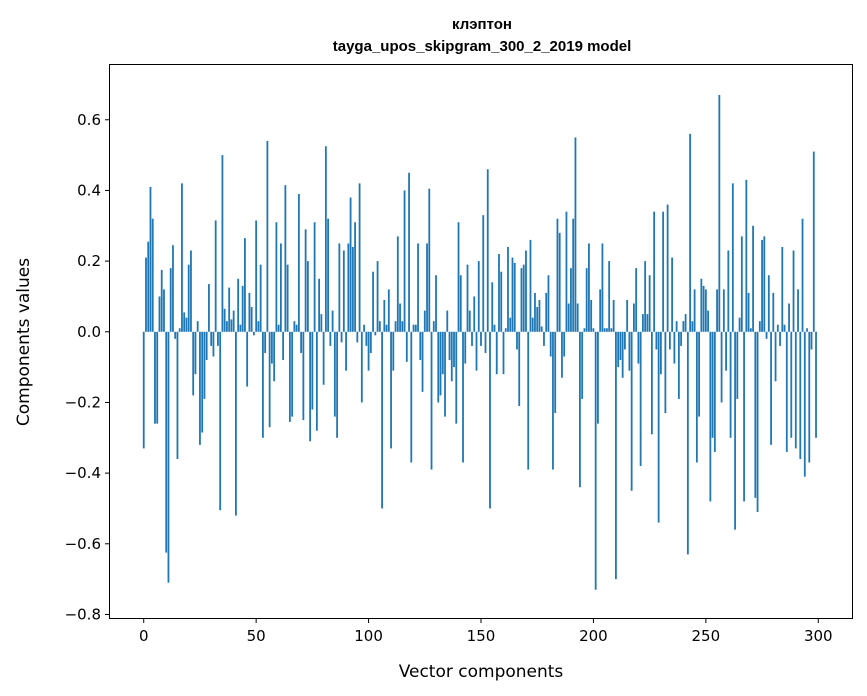 The height and width of the screenshot is (696, 867). What do you see at coordinates (818, 636) in the screenshot?
I see `x-tick-label: 300` at bounding box center [818, 636].